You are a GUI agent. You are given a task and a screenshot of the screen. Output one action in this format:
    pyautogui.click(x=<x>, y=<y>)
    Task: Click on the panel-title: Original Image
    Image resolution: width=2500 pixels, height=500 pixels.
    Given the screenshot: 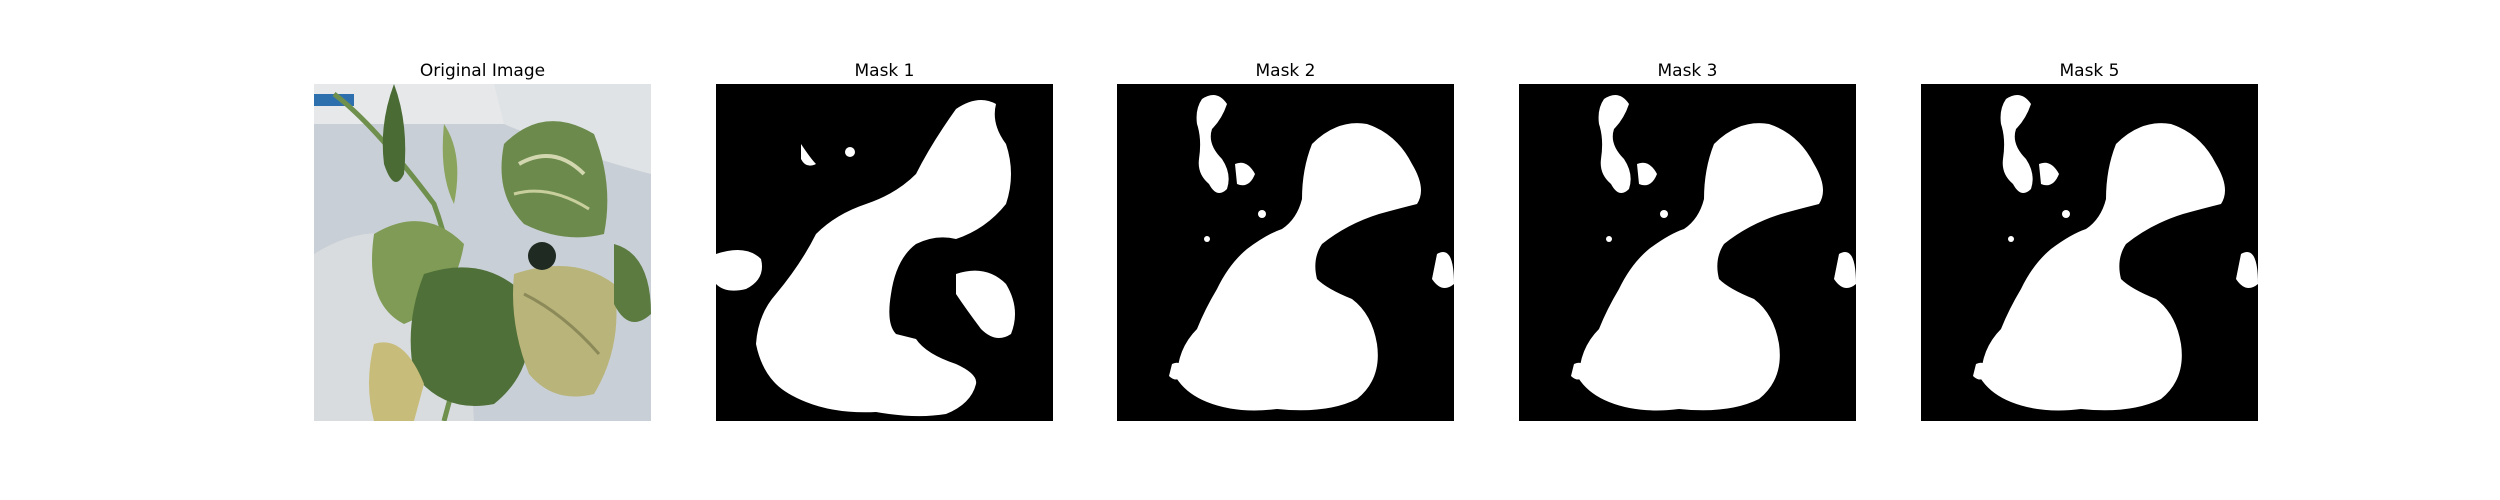 What is the action you would take?
    pyautogui.click(x=482, y=71)
    